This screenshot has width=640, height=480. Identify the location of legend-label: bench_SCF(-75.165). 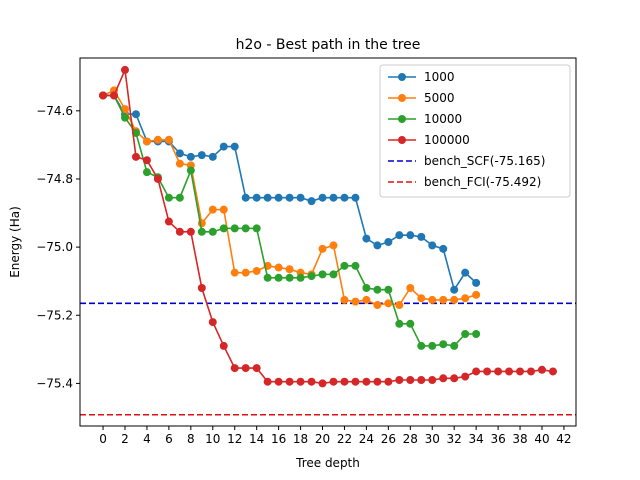
(484, 161).